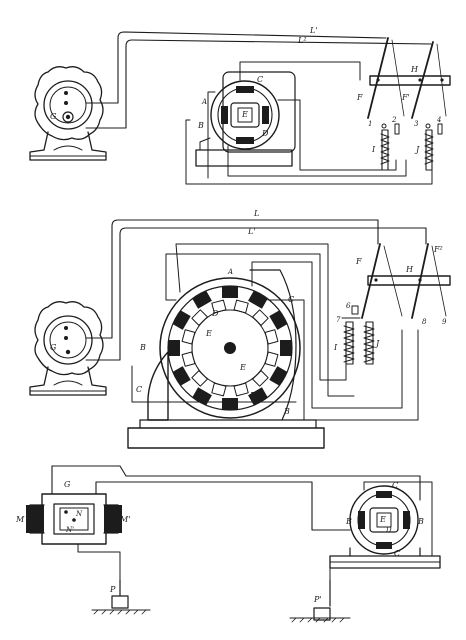 The width and height of the screenshot is (466, 640). What do you see at coordinates (420, 521) in the screenshot?
I see `motor-winding-right-label: B` at bounding box center [420, 521].